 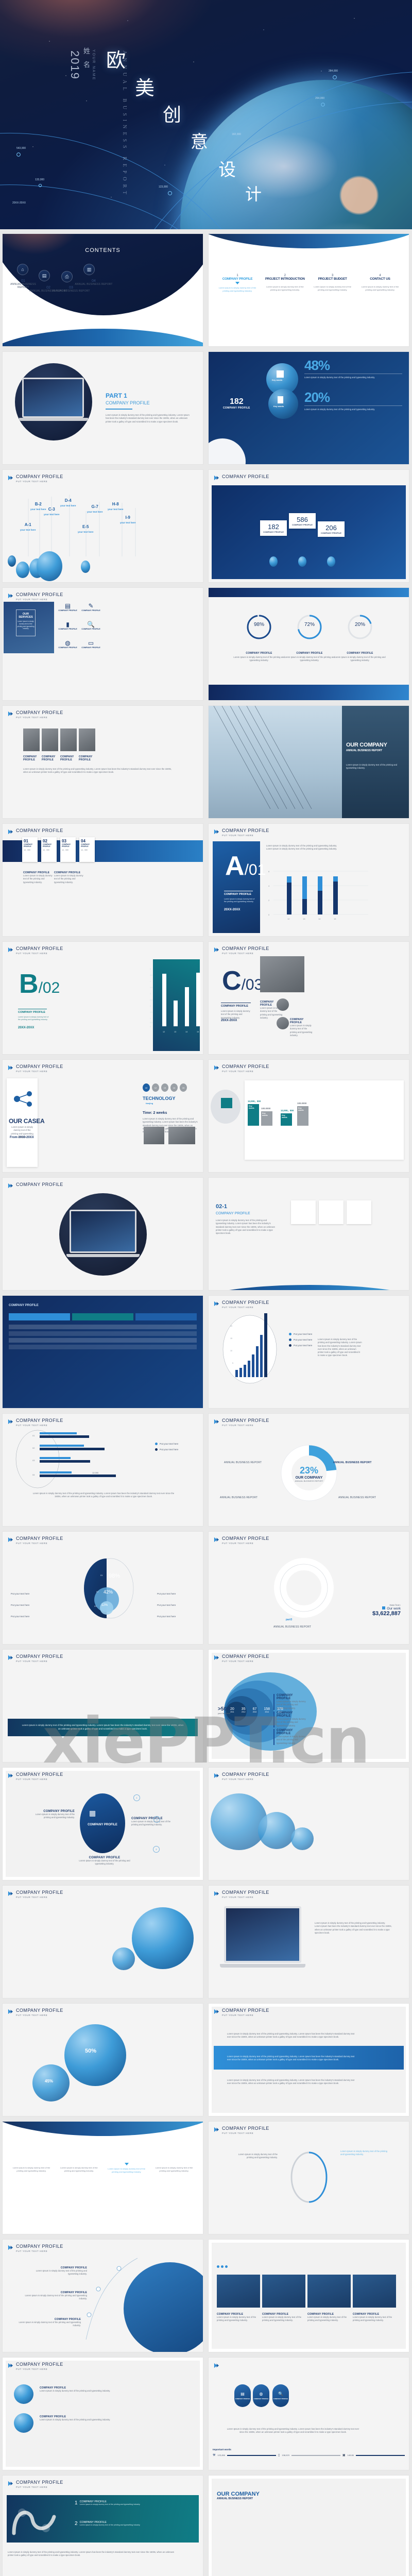 What do you see at coordinates (90, 644) in the screenshot?
I see `service-item-6: ▭ COMPANY PROFILE` at bounding box center [90, 644].